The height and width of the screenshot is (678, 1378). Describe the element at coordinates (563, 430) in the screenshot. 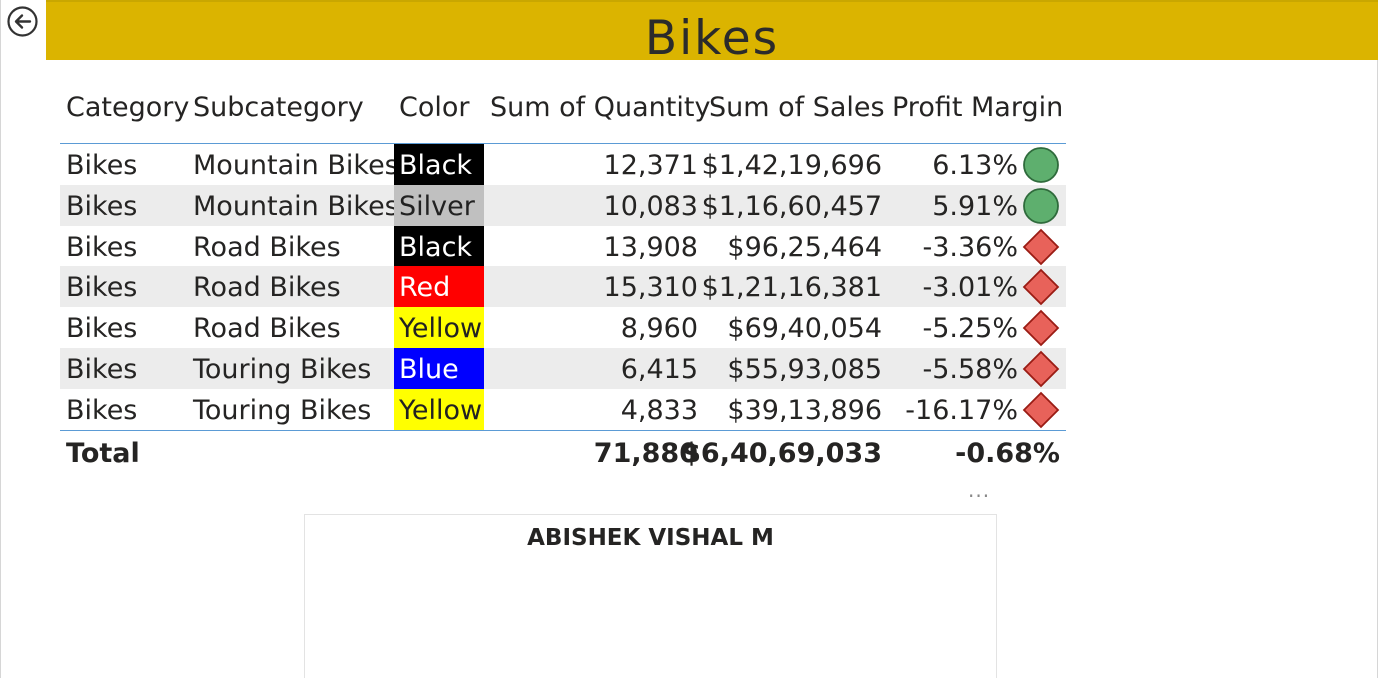

I see `total-divider` at that location.